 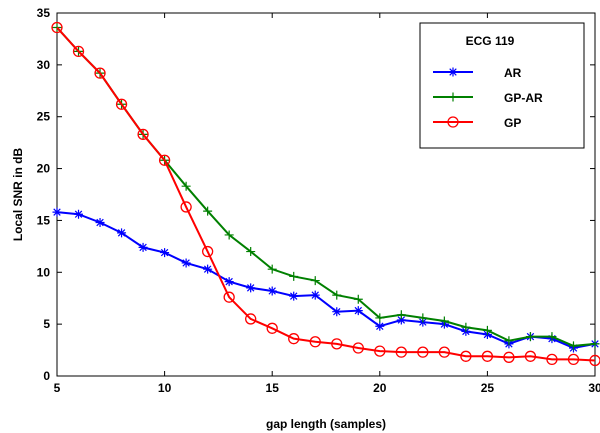 I want to click on x-tick-label: 15, so click(x=273, y=388).